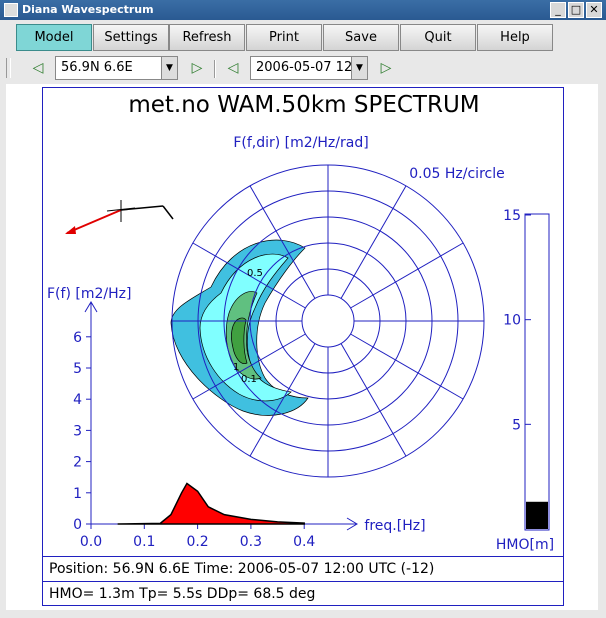 The image size is (606, 618). What do you see at coordinates (438, 37) in the screenshot?
I see `quit-button: Quit` at bounding box center [438, 37].